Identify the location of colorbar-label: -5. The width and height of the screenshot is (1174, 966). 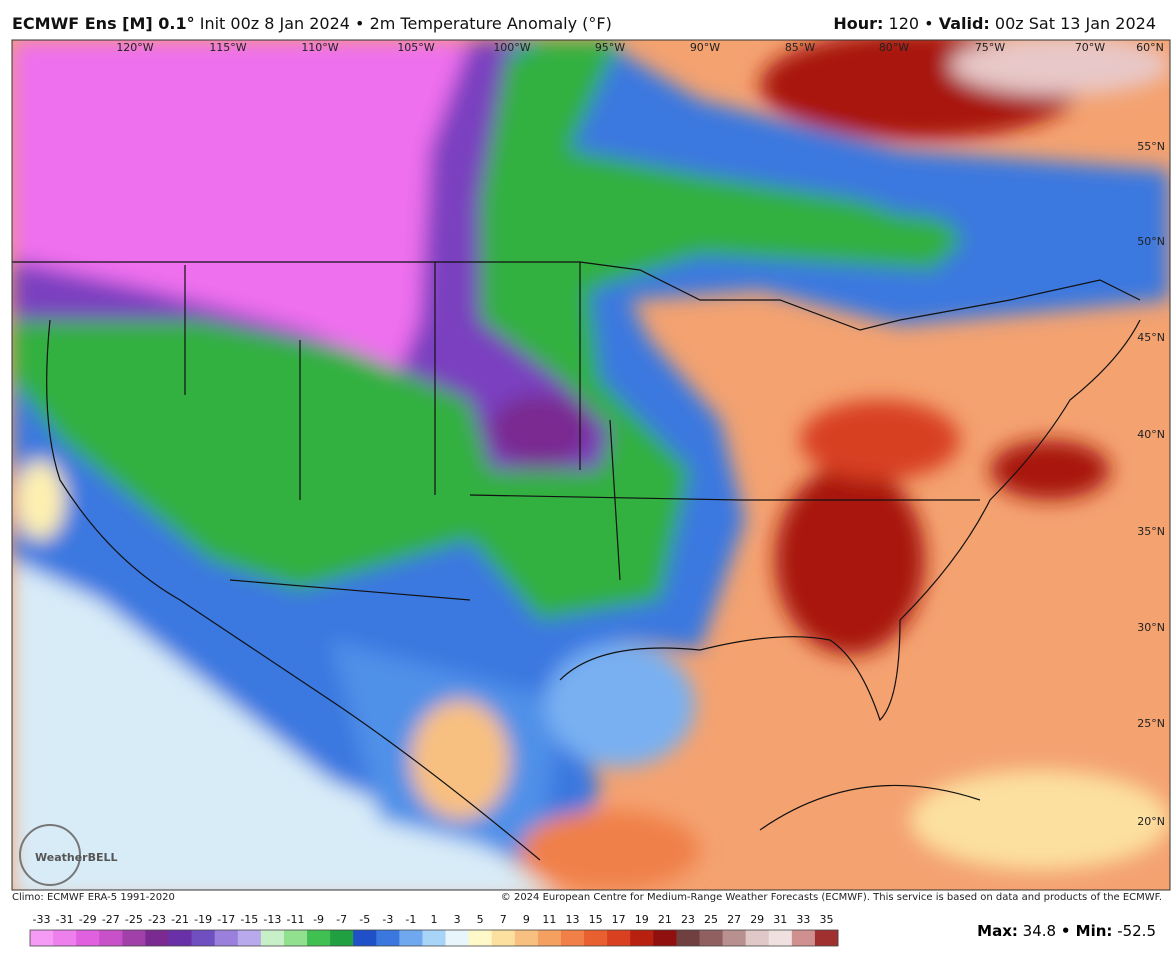
(364, 919).